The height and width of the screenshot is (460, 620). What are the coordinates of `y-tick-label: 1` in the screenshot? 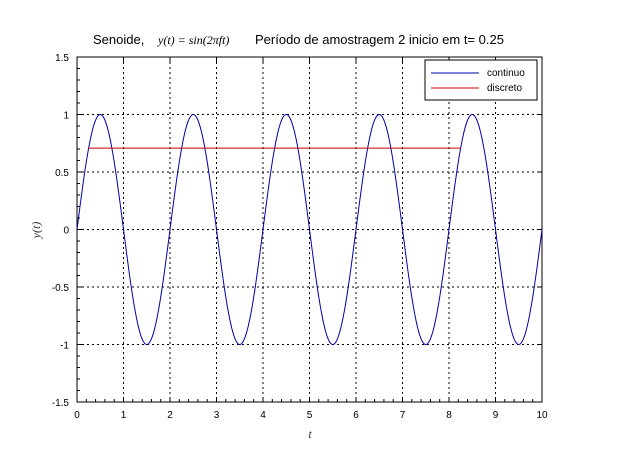 It's located at (66, 116).